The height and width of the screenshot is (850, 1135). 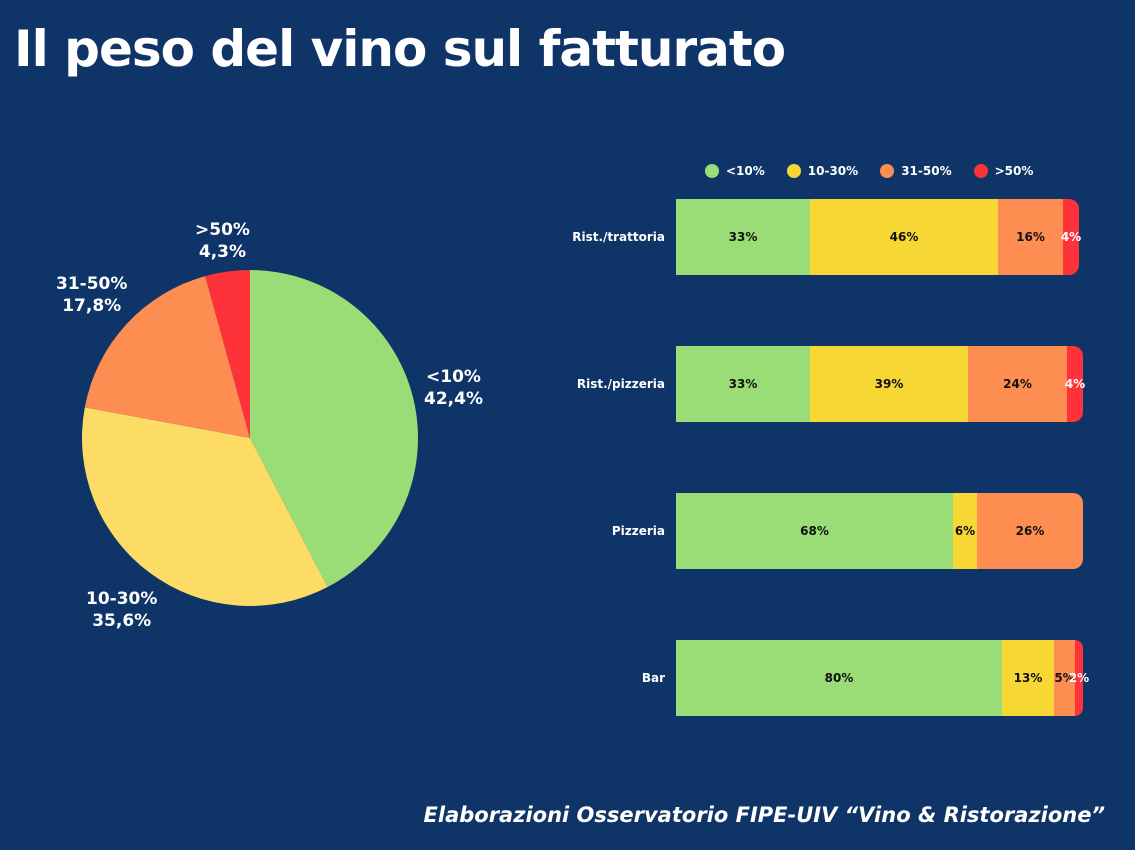 What do you see at coordinates (1030, 237) in the screenshot?
I see `bar-segment-31-50: 16%` at bounding box center [1030, 237].